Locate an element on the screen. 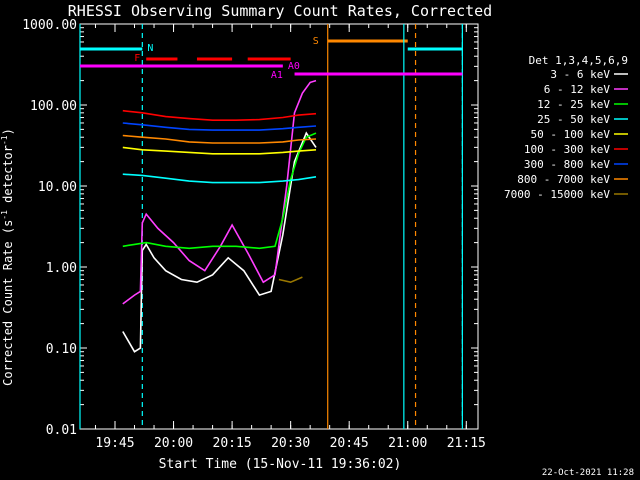  y-tick-label: 0.01 is located at coordinates (61, 430).